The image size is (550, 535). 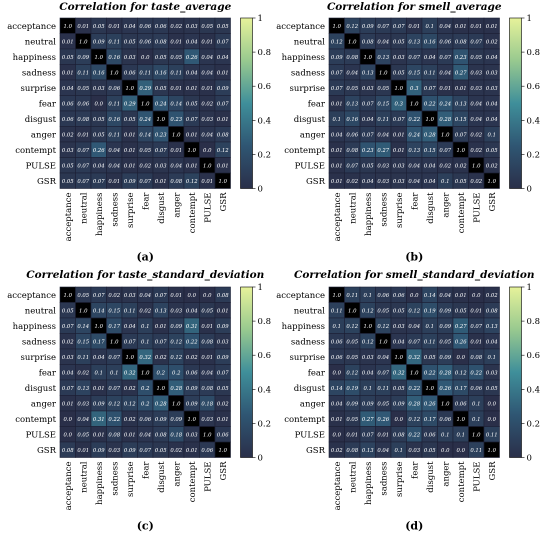 What do you see at coordinates (41, 120) in the screenshot?
I see `row-tick-label: disgust` at bounding box center [41, 120].